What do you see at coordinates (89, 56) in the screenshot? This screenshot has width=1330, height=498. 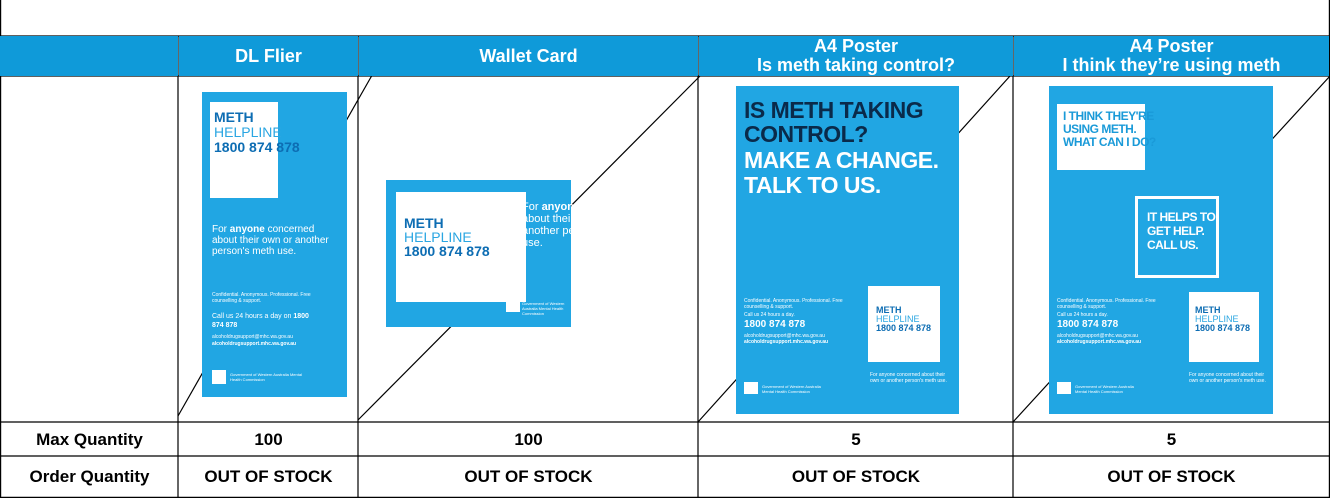 I see `header-blank` at bounding box center [89, 56].